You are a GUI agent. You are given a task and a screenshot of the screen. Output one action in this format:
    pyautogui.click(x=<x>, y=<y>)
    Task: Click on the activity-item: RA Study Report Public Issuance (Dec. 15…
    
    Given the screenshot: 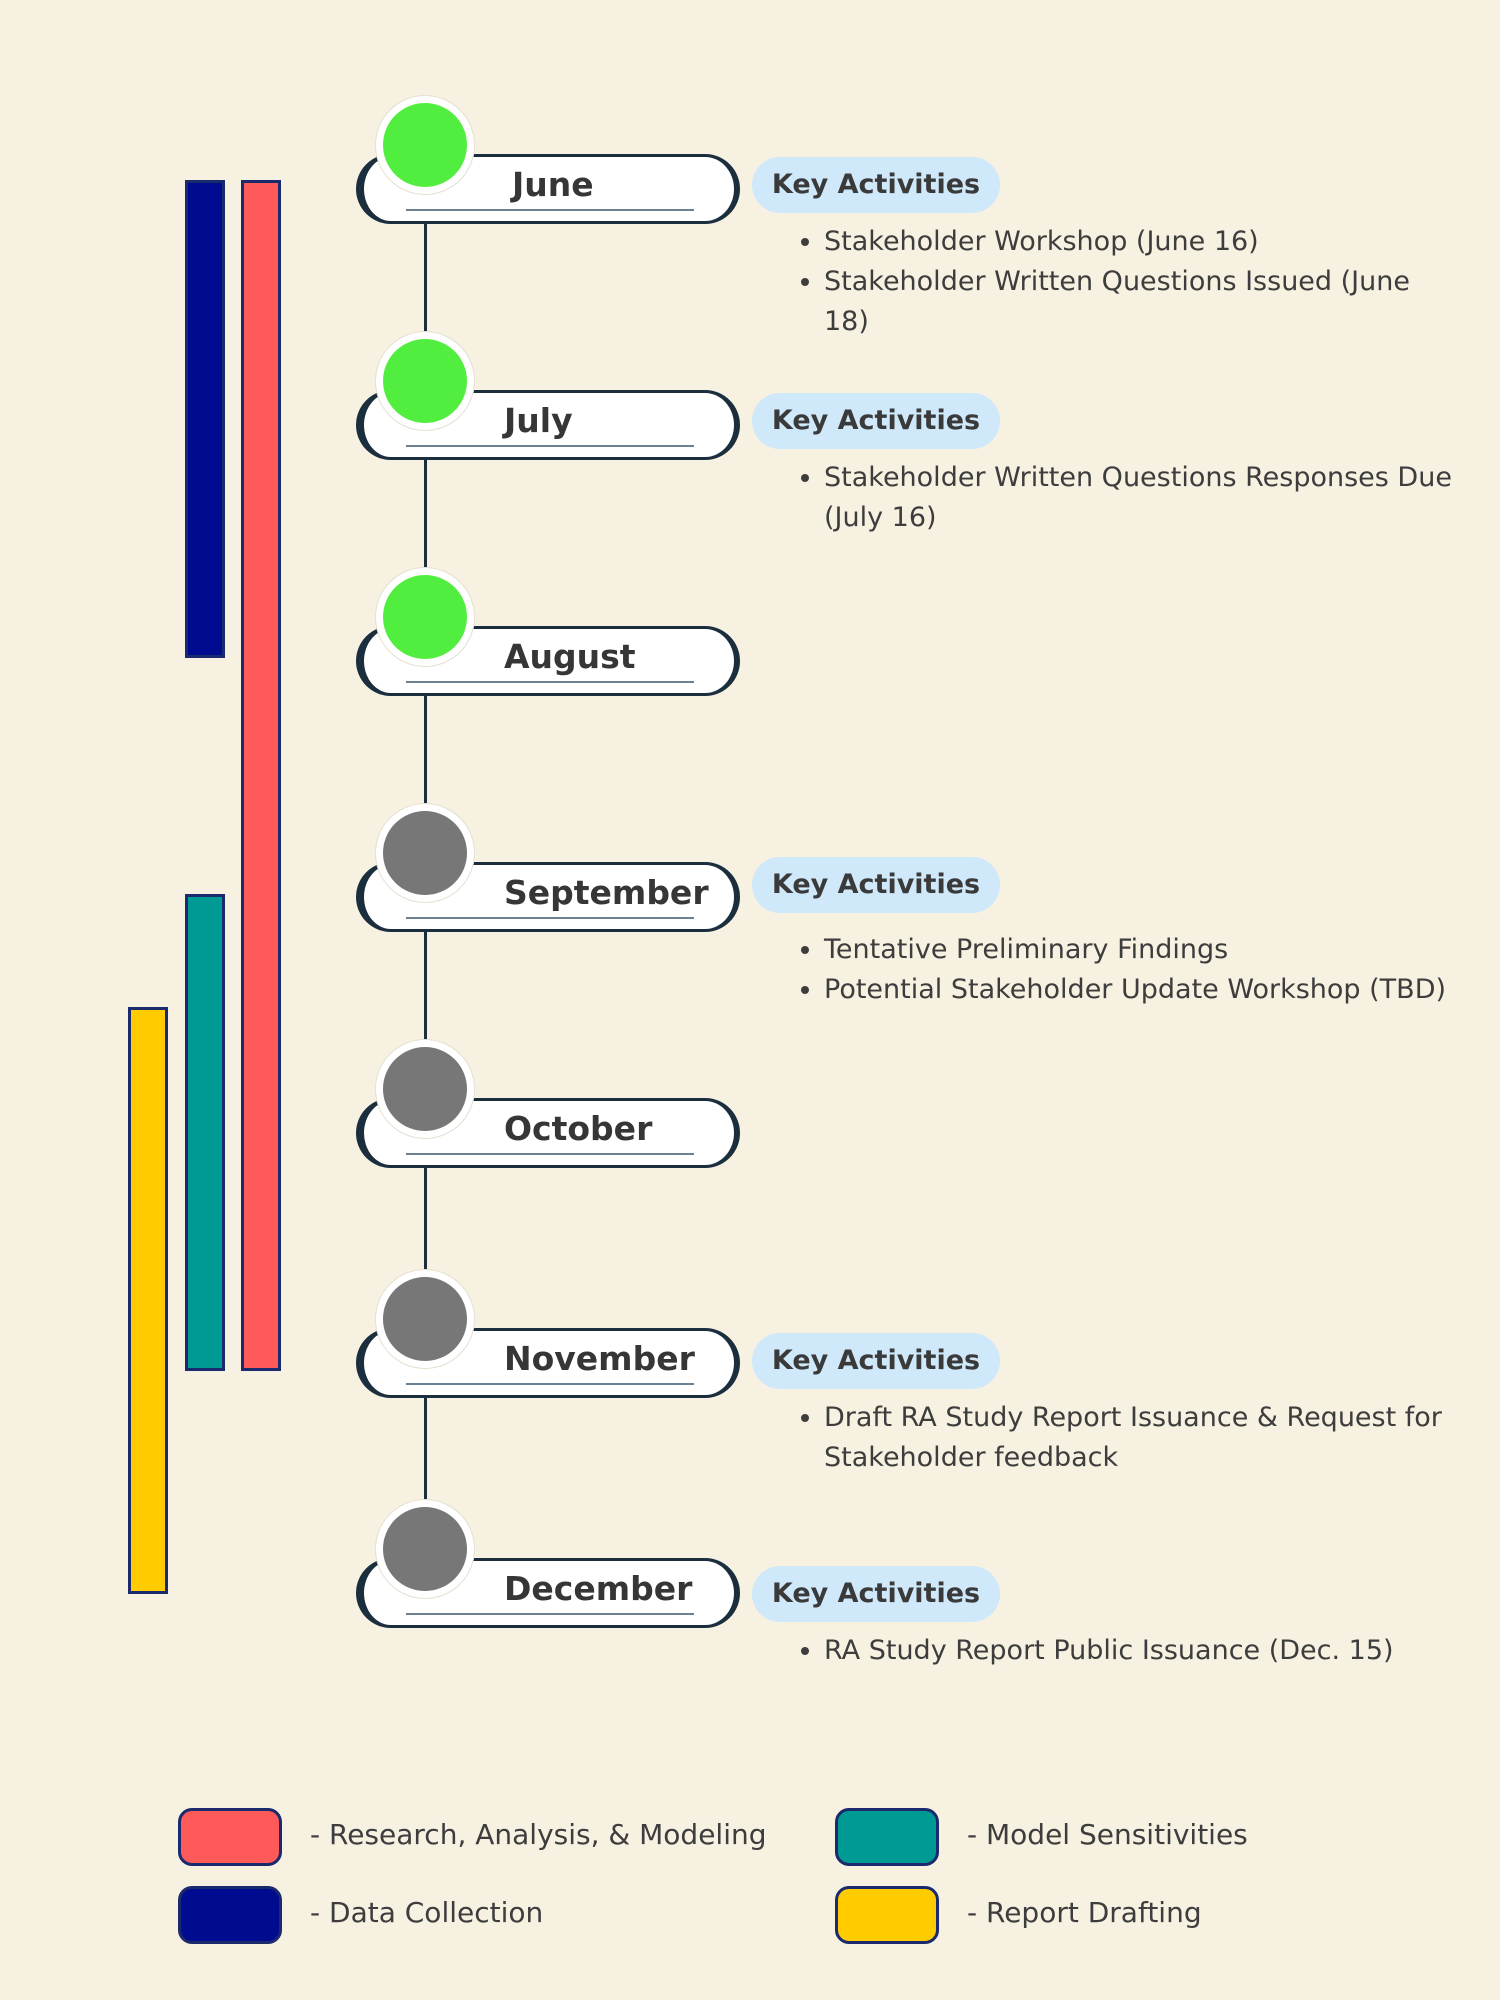 What is the action you would take?
    pyautogui.click(x=1139, y=1651)
    